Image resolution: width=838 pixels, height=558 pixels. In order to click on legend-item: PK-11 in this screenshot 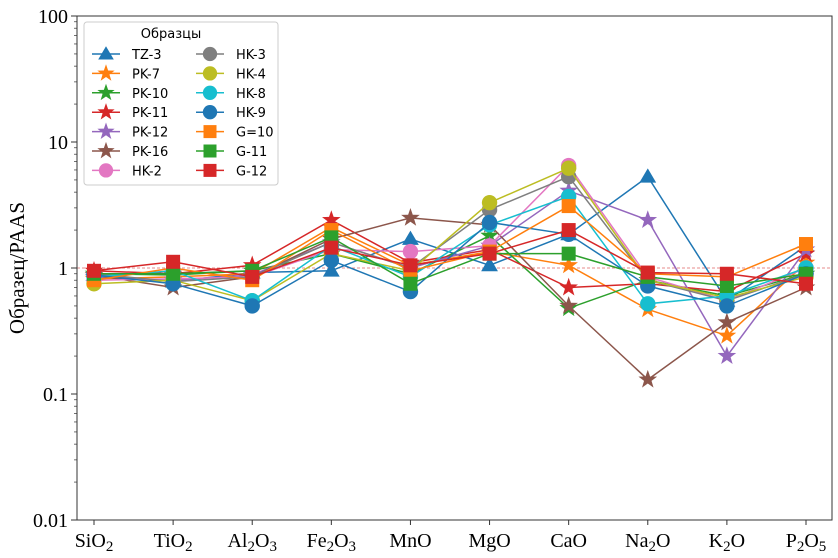, I will do `click(130, 112)`.